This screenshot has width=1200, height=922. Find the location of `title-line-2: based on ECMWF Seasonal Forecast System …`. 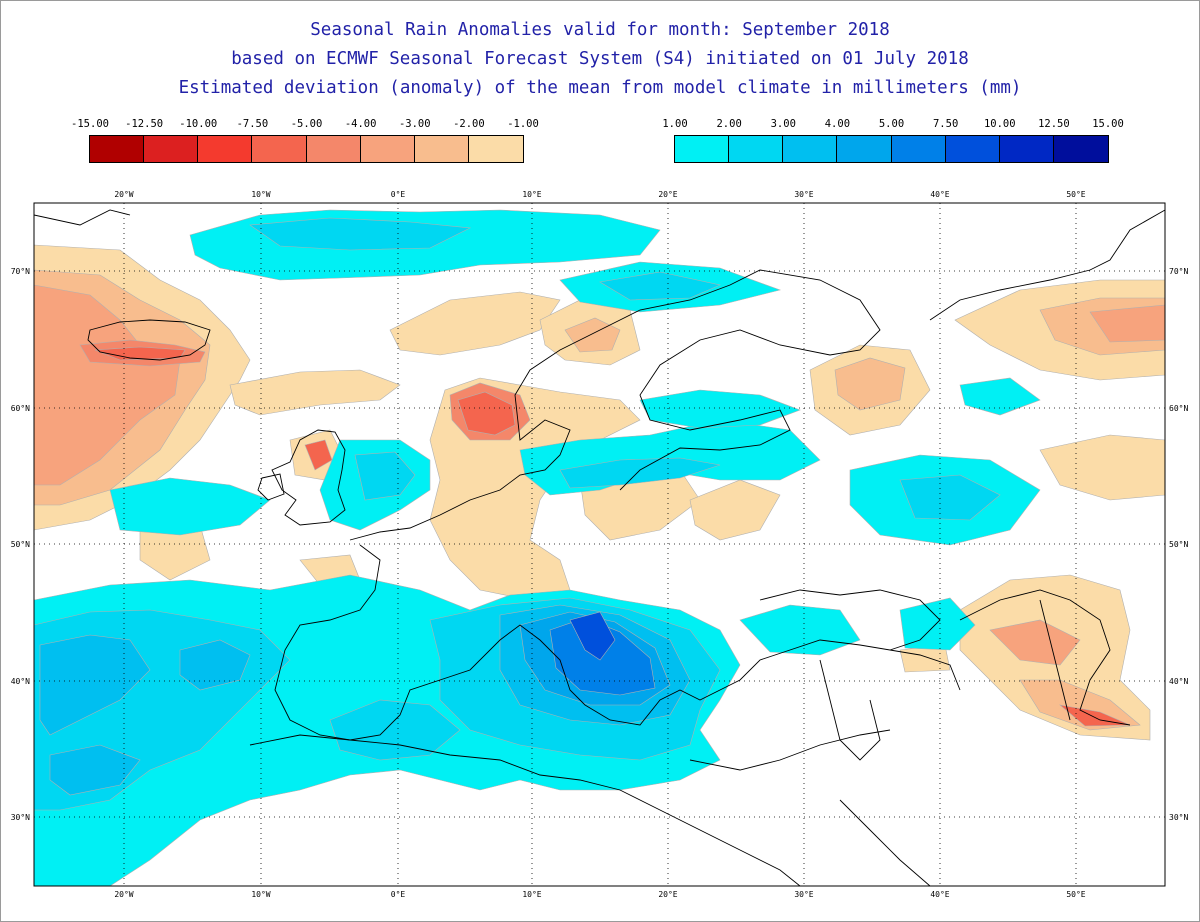

title-line-2: based on ECMWF Seasonal Forecast System … is located at coordinates (600, 59).